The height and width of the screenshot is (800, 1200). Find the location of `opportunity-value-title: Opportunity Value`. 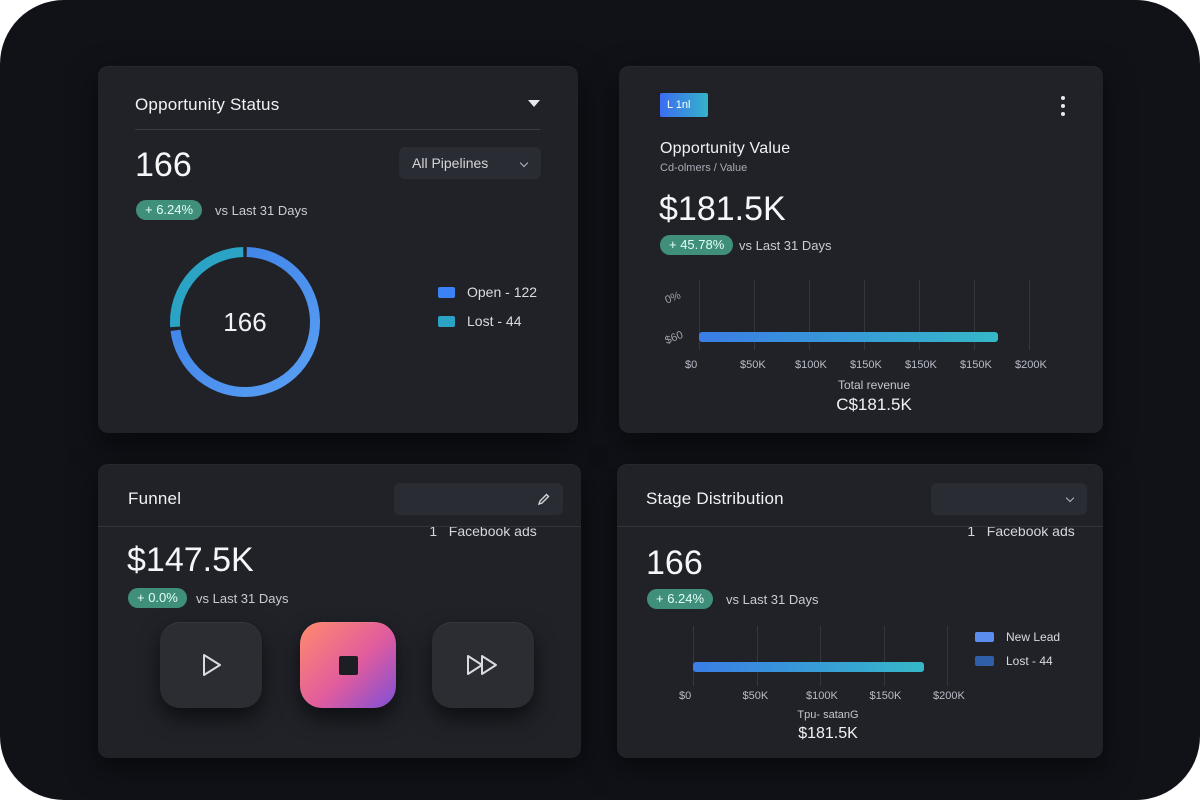

opportunity-value-title: Opportunity Value is located at coordinates (725, 148).